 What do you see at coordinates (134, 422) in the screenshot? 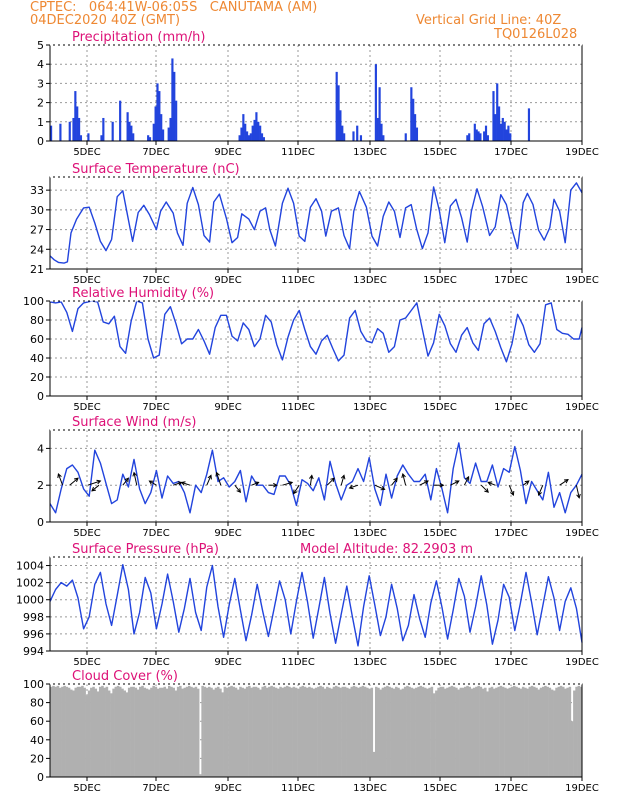
I see `panel-title: Surface Wind (m/s)` at bounding box center [134, 422].